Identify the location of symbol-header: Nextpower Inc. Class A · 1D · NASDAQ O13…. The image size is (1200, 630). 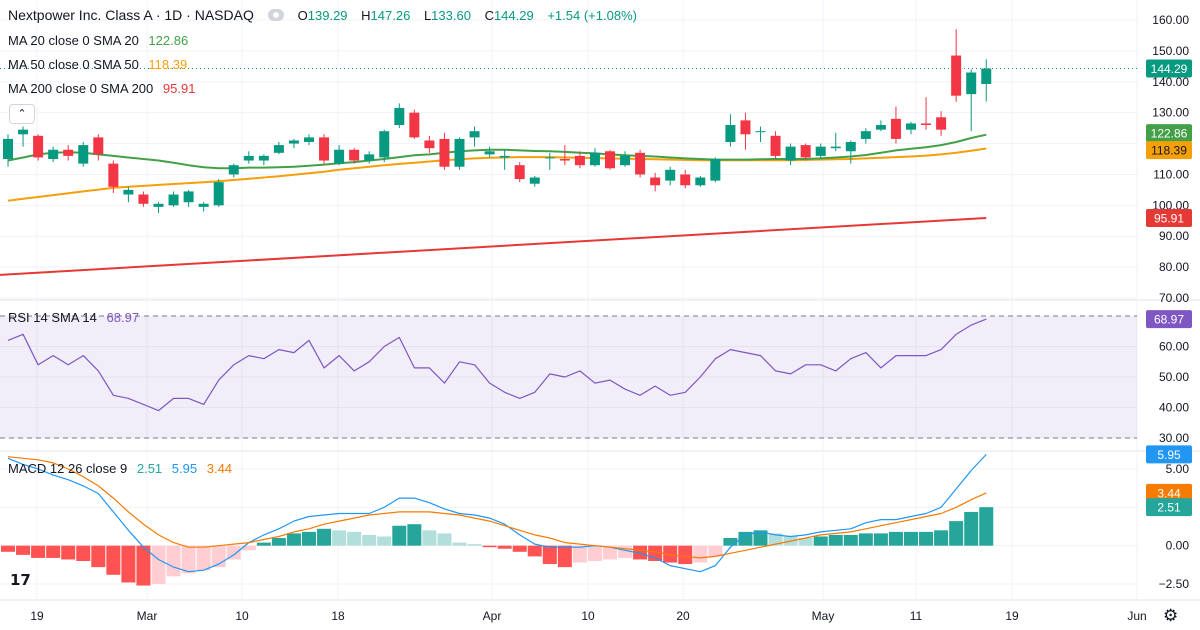
(325, 15).